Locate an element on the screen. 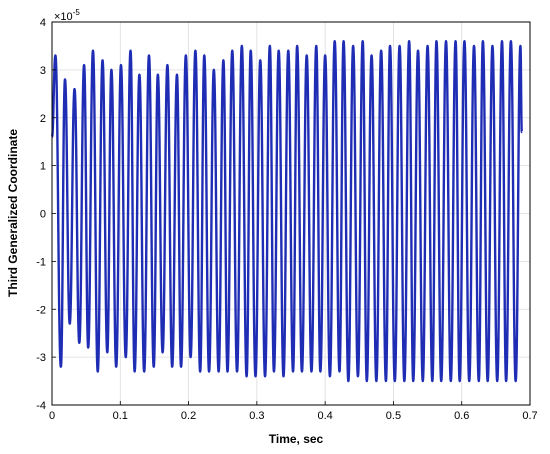 This screenshot has width=550, height=454. y-tick-label: -4 is located at coordinates (41, 406).